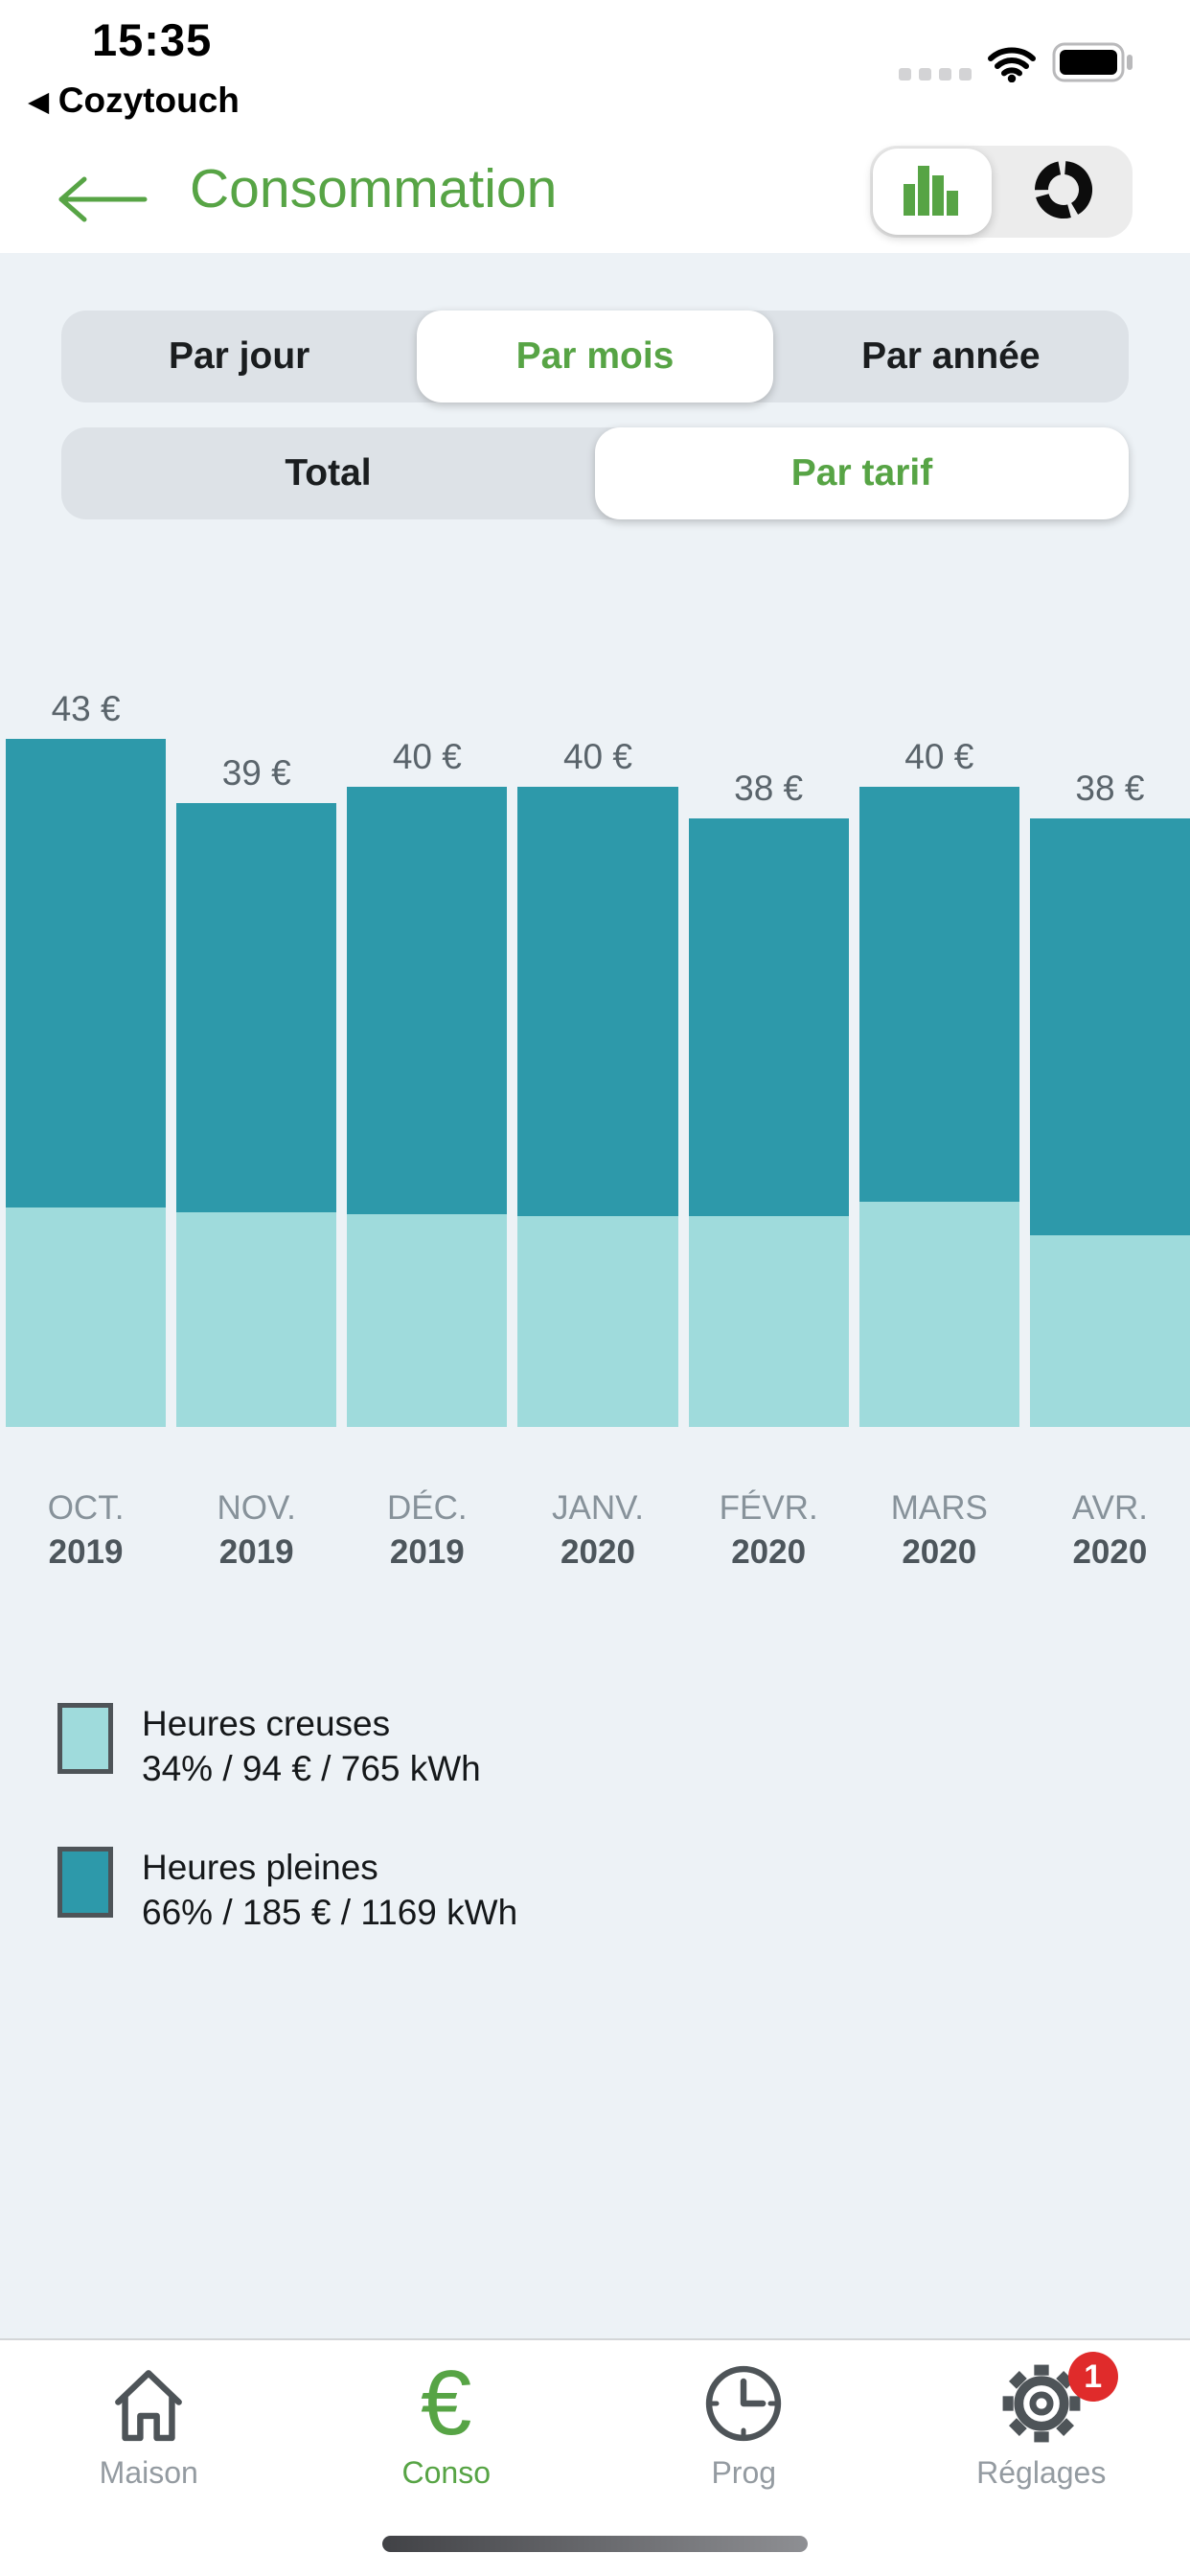 This screenshot has width=1190, height=2576. I want to click on legend-item-heures-pleines: Heures pleines 66% / 185 € / 1169 kWh, so click(623, 1890).